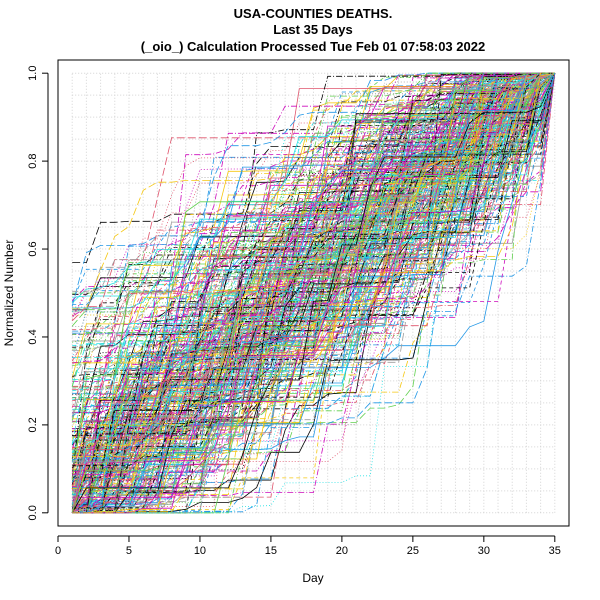  Describe the element at coordinates (33, 248) in the screenshot. I see `y-tick-label: 0.6` at that location.